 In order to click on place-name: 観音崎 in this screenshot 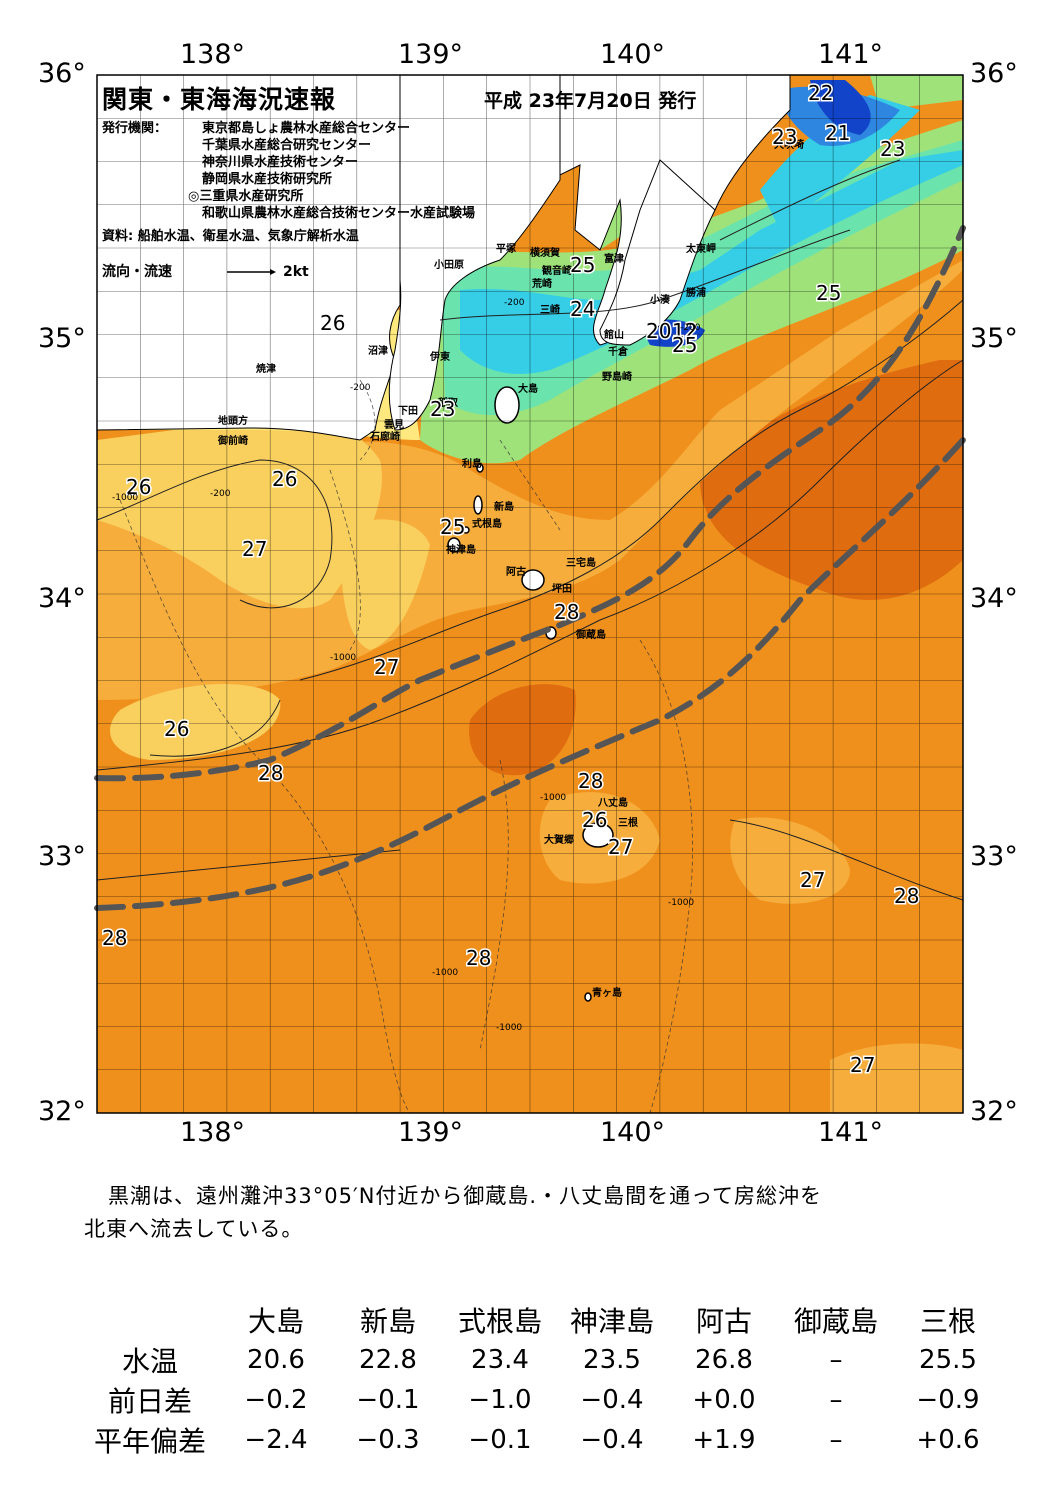, I will do `click(557, 270)`.